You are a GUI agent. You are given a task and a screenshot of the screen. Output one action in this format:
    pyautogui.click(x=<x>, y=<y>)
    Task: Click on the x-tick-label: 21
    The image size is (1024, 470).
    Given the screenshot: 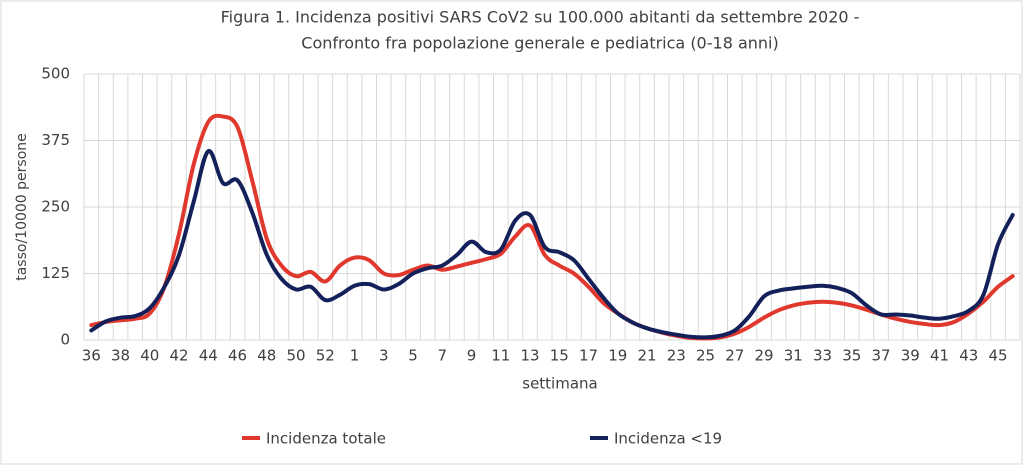 What is the action you would take?
    pyautogui.click(x=647, y=356)
    